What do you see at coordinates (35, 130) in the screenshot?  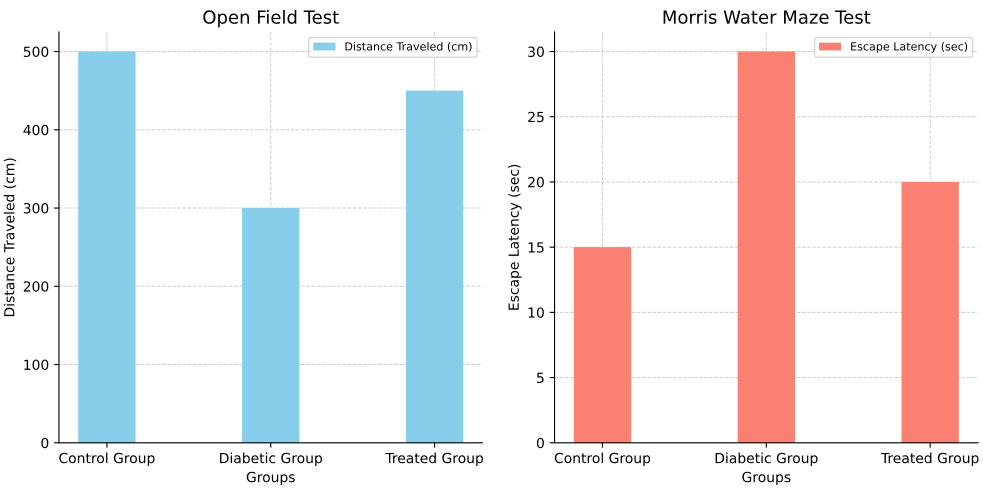 I see `y-tick-label: 400` at bounding box center [35, 130].